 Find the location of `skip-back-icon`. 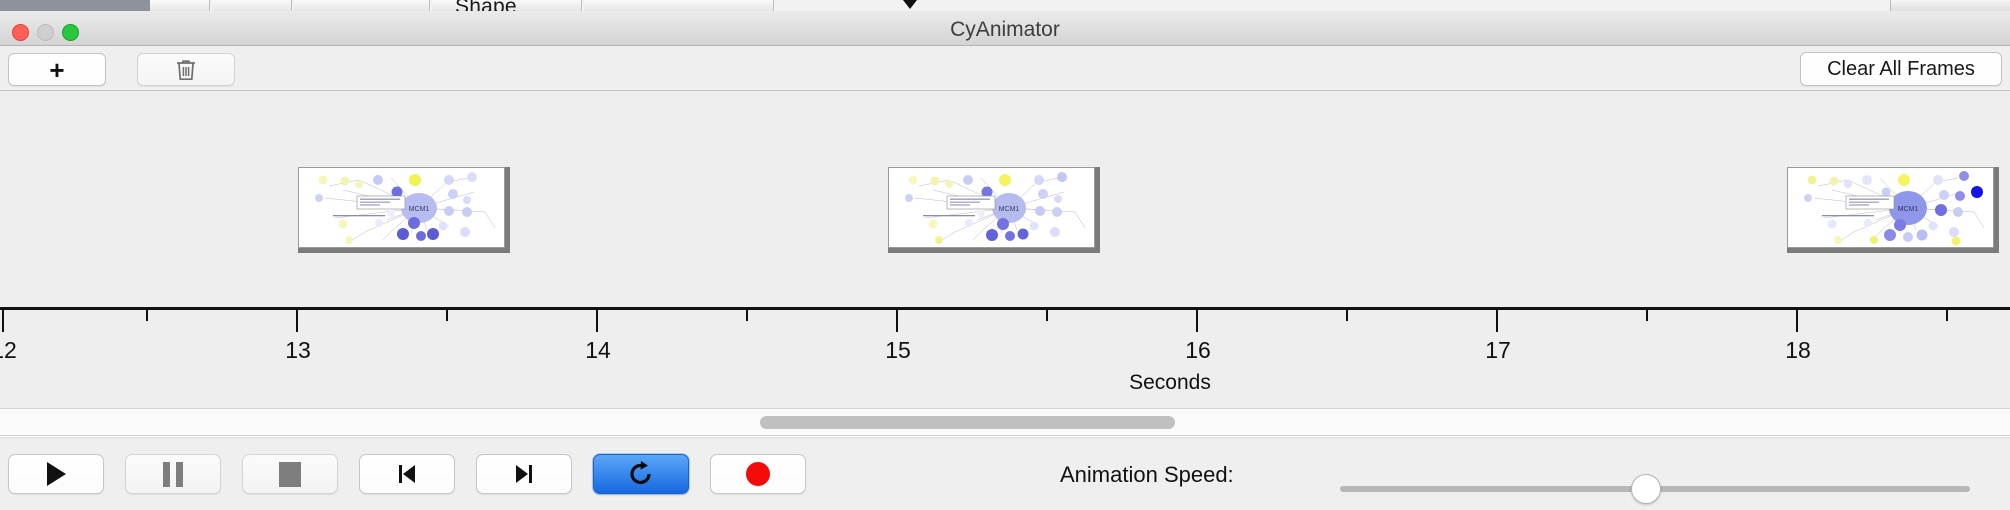

skip-back-icon is located at coordinates (407, 474).